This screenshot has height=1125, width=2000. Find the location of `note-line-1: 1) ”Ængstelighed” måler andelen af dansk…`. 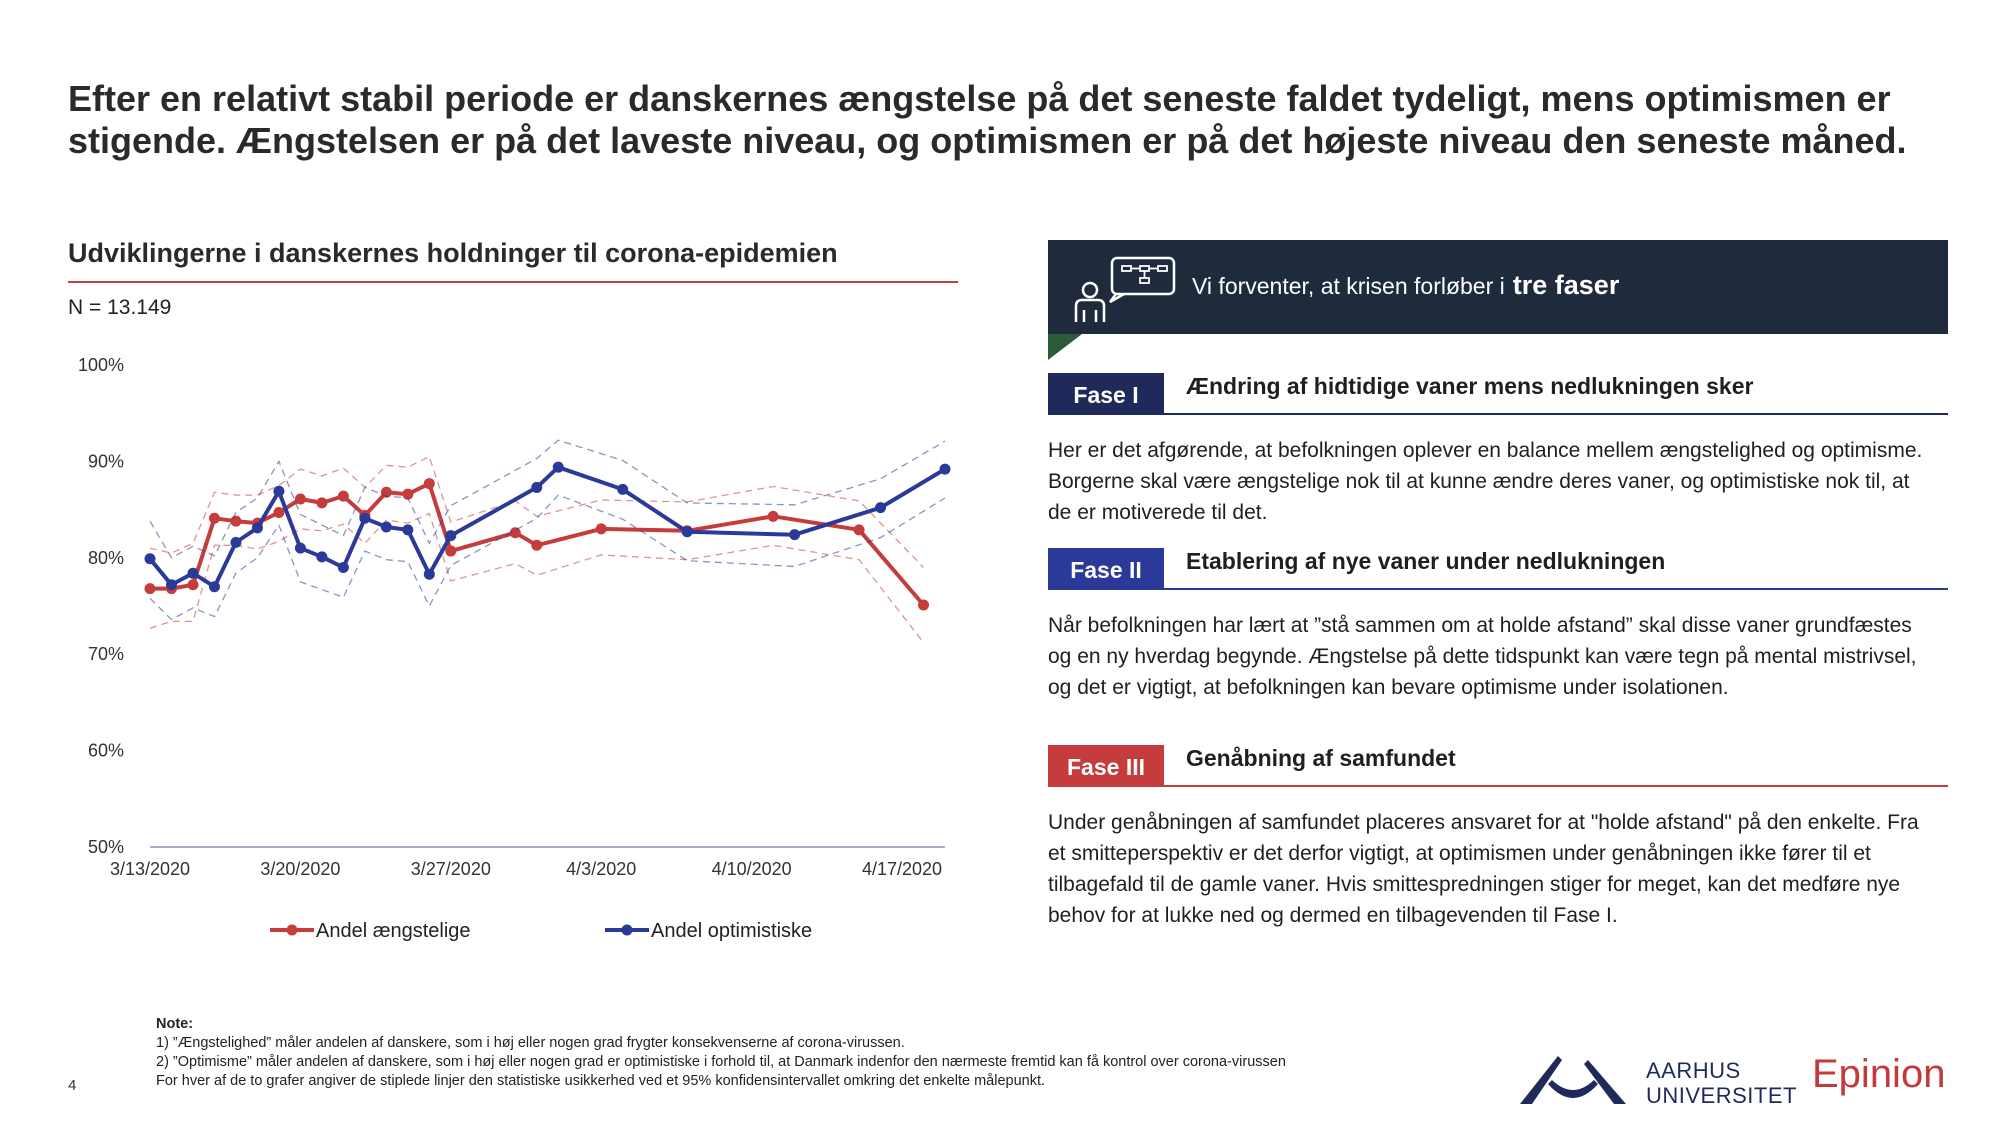

note-line-1: 1) ”Ængstelighed” måler andelen af dansk… is located at coordinates (530, 1043).